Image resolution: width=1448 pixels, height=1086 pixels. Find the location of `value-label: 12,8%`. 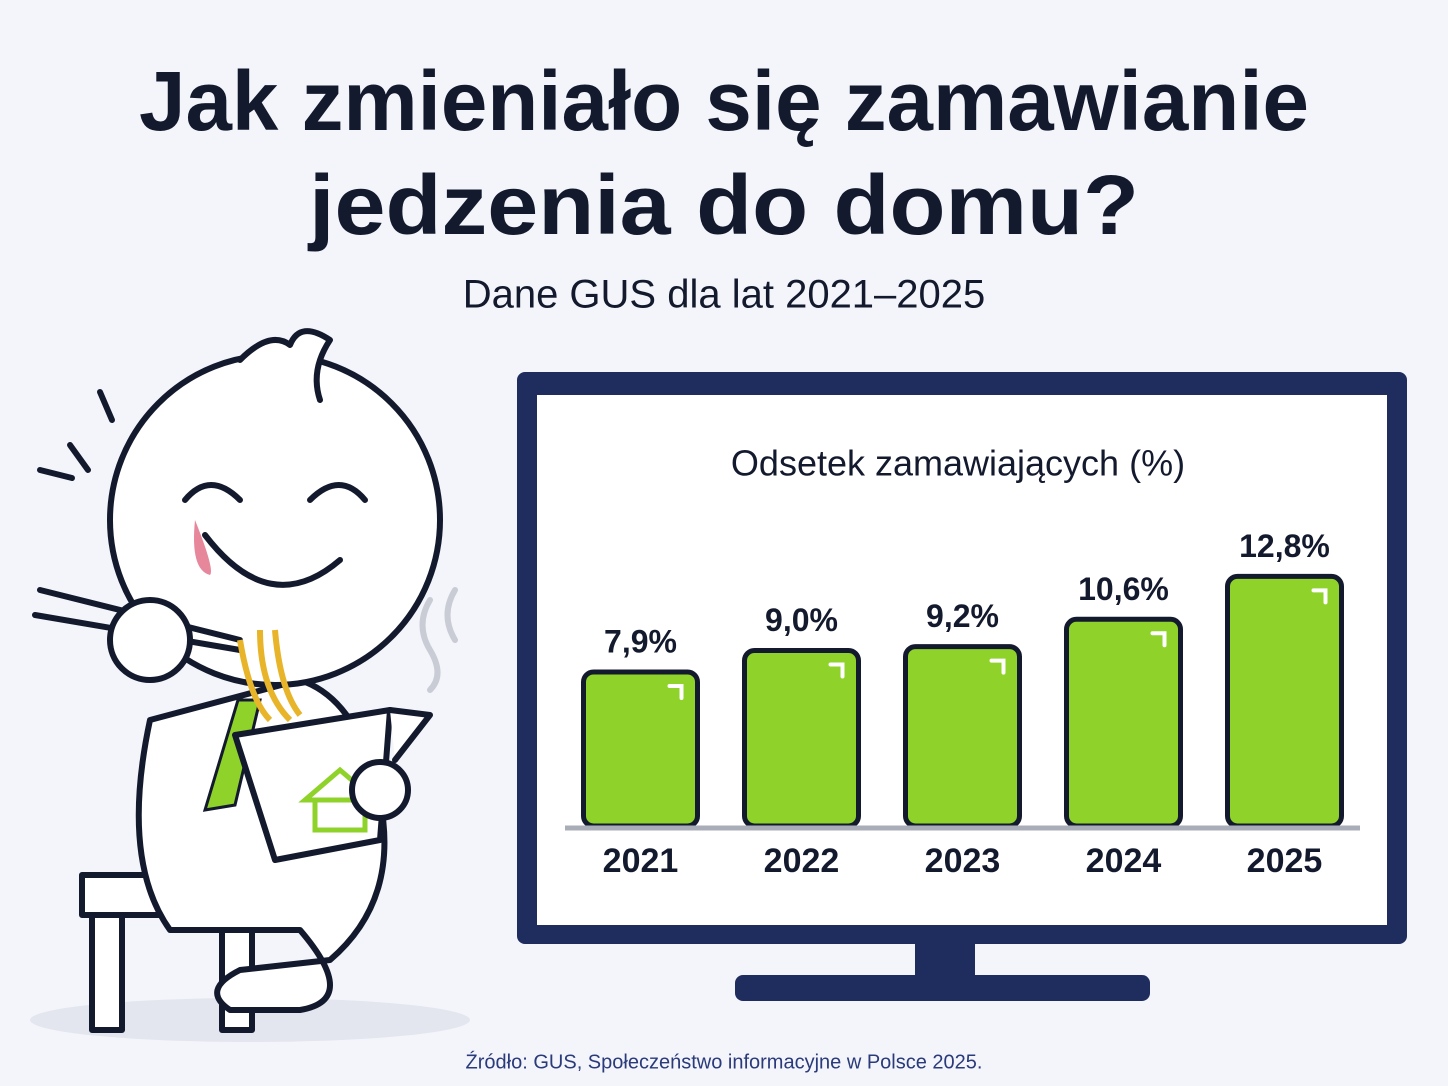

value-label: 12,8% is located at coordinates (1284, 546).